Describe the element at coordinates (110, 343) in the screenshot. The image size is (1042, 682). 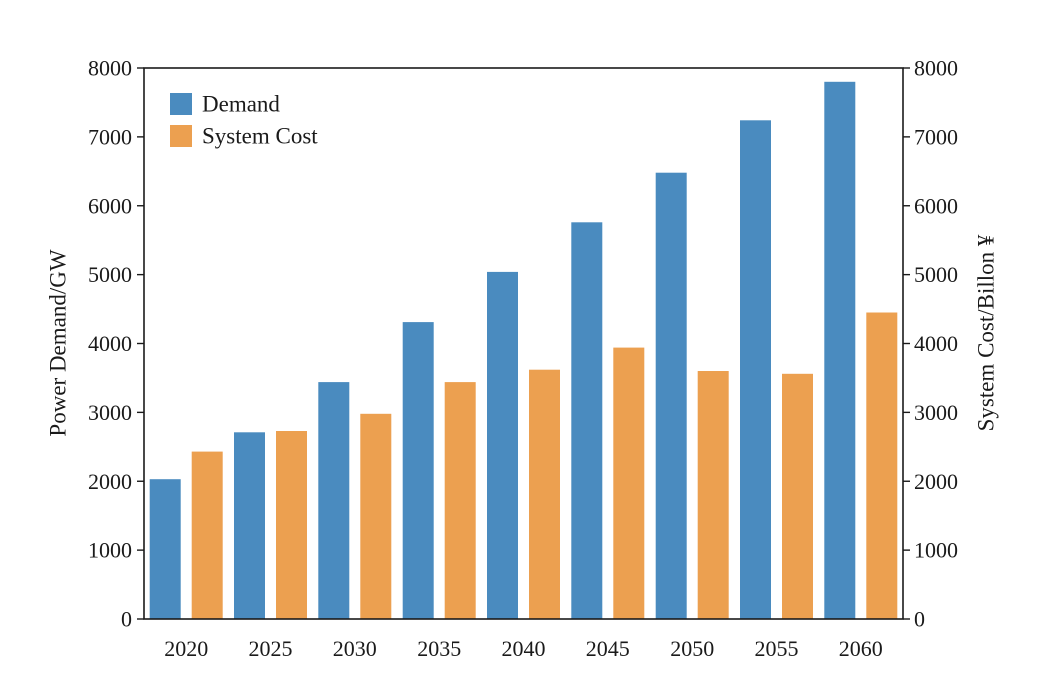
I see `left-tick-label: 4000` at that location.